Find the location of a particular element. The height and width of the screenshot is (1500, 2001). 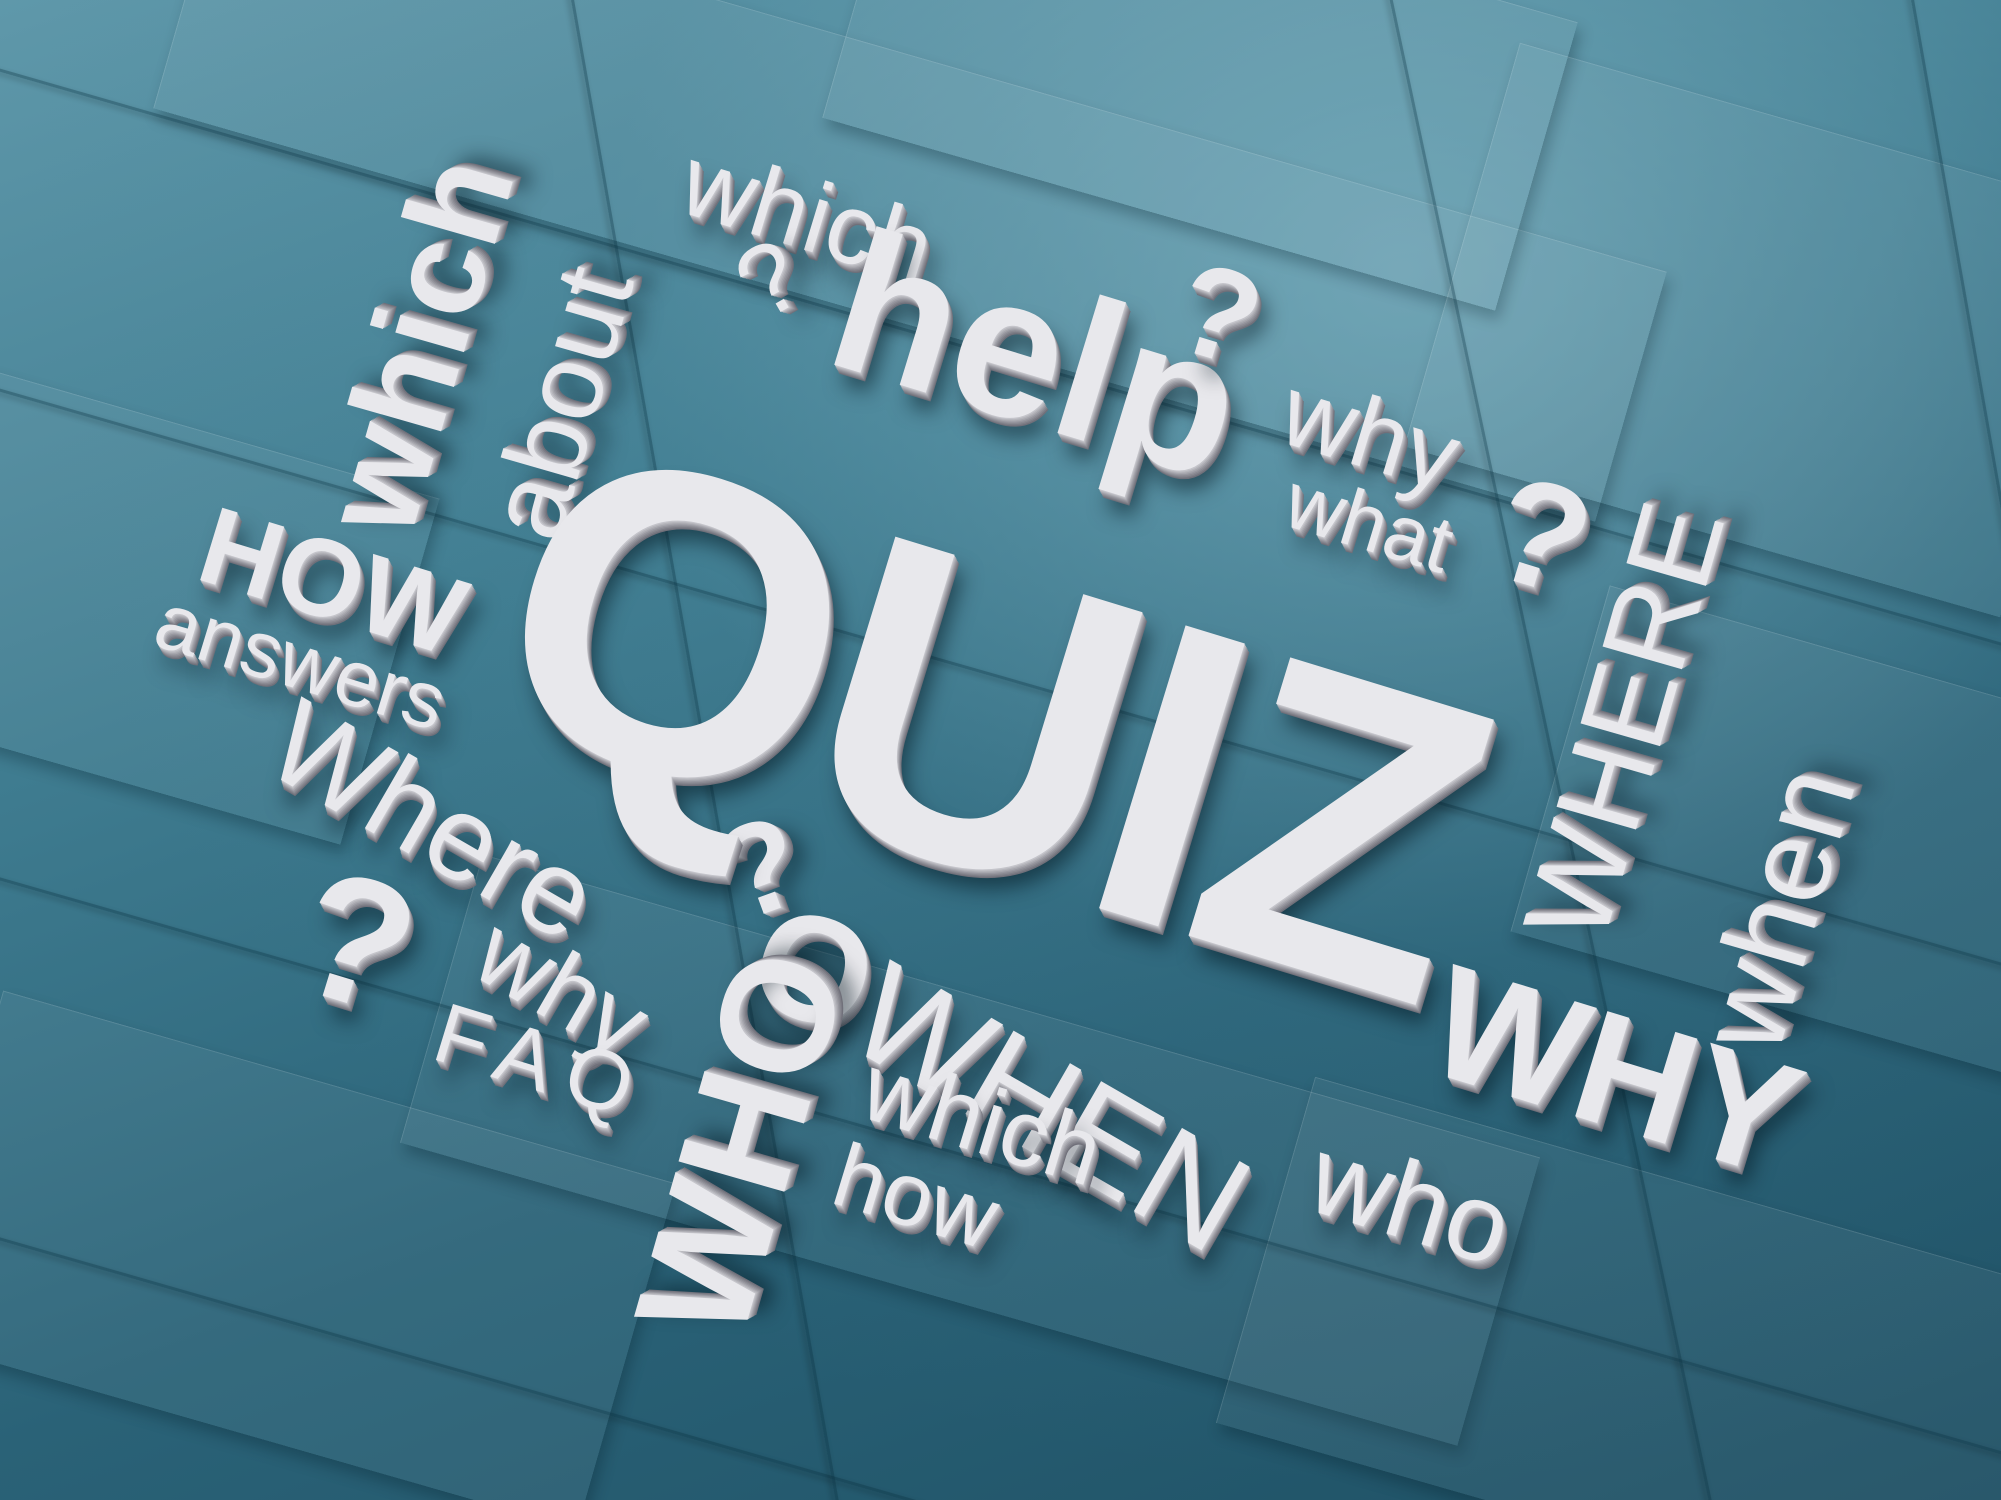

question-mark-top-right: ? is located at coordinates (1219, 314).